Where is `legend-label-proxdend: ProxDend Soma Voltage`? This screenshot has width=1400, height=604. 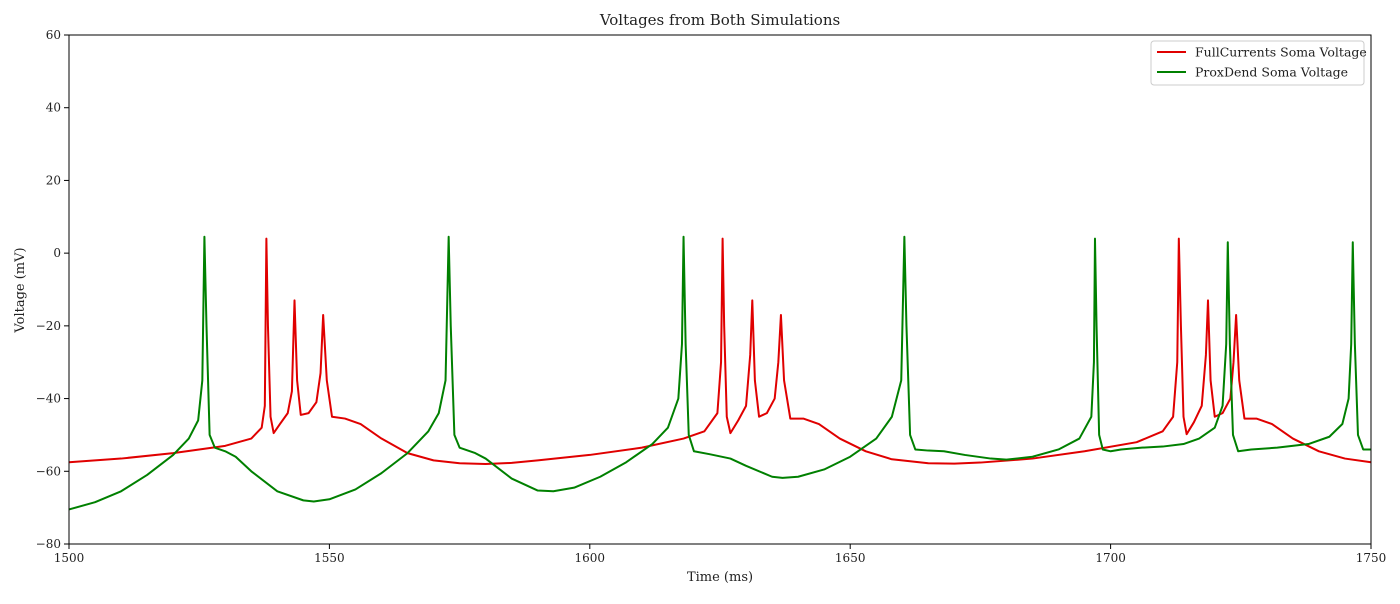
legend-label-proxdend: ProxDend Soma Voltage is located at coordinates (1271, 72).